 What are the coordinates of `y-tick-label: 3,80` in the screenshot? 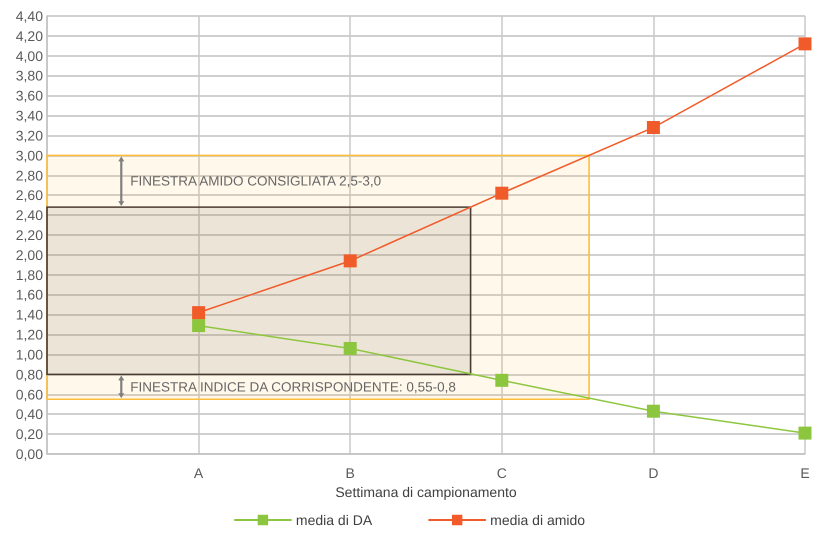 It's located at (30, 76).